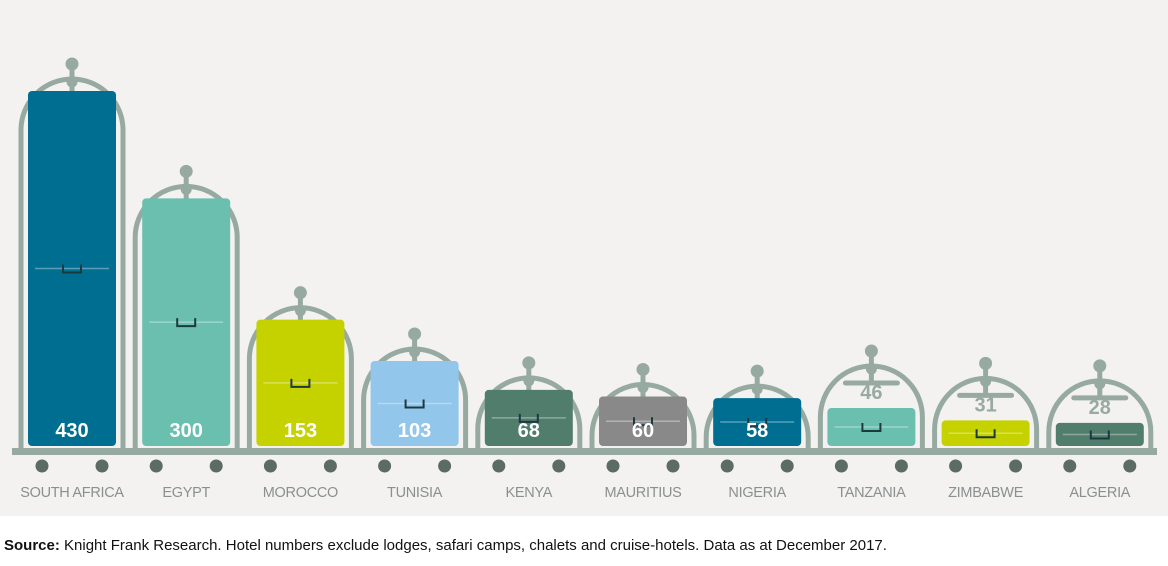  Describe the element at coordinates (757, 493) in the screenshot. I see `category-label: NIGERIA` at that location.